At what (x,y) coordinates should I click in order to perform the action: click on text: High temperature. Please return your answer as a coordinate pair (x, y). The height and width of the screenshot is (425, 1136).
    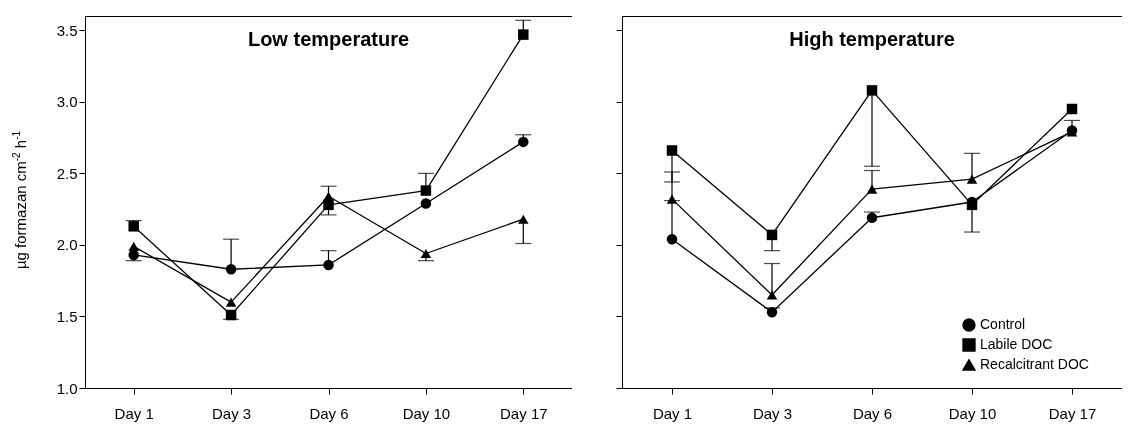
    Looking at the image, I should click on (872, 39).